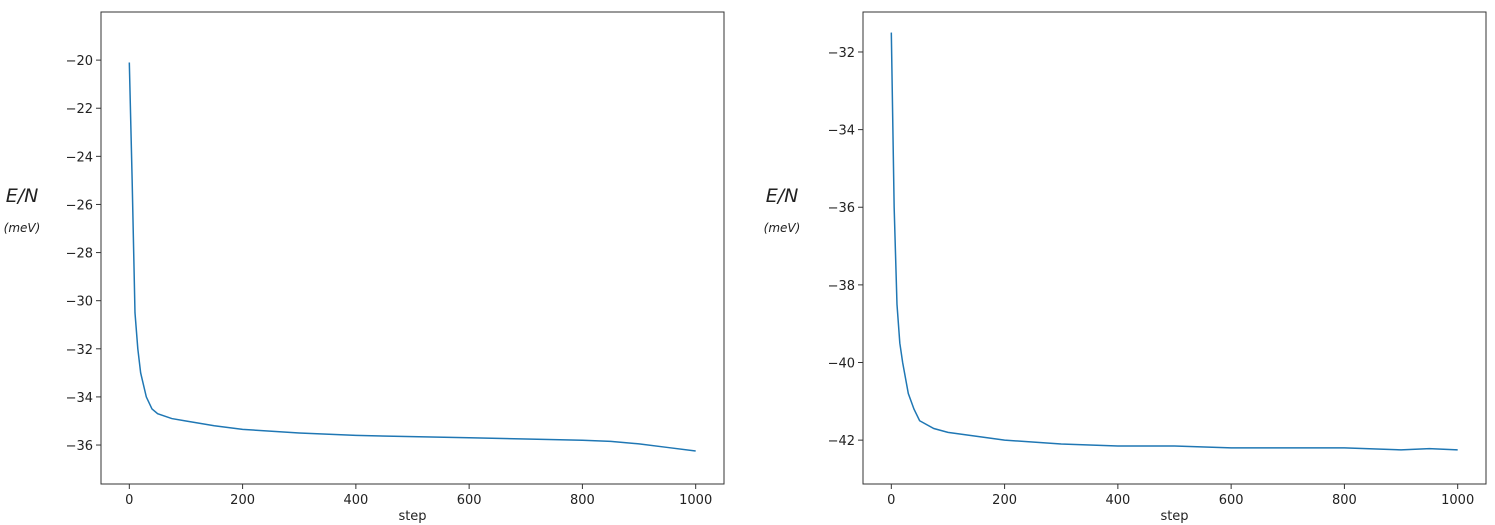 The height and width of the screenshot is (525, 1495). I want to click on y-tick-label: −42, so click(841, 441).